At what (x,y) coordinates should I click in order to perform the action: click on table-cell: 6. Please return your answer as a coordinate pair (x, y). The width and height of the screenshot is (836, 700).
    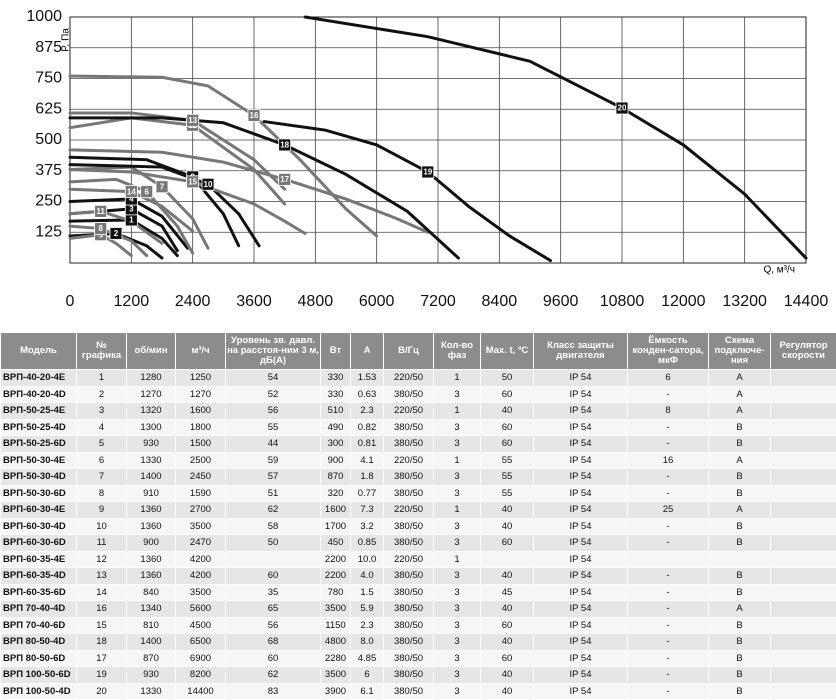
    Looking at the image, I should click on (101, 460).